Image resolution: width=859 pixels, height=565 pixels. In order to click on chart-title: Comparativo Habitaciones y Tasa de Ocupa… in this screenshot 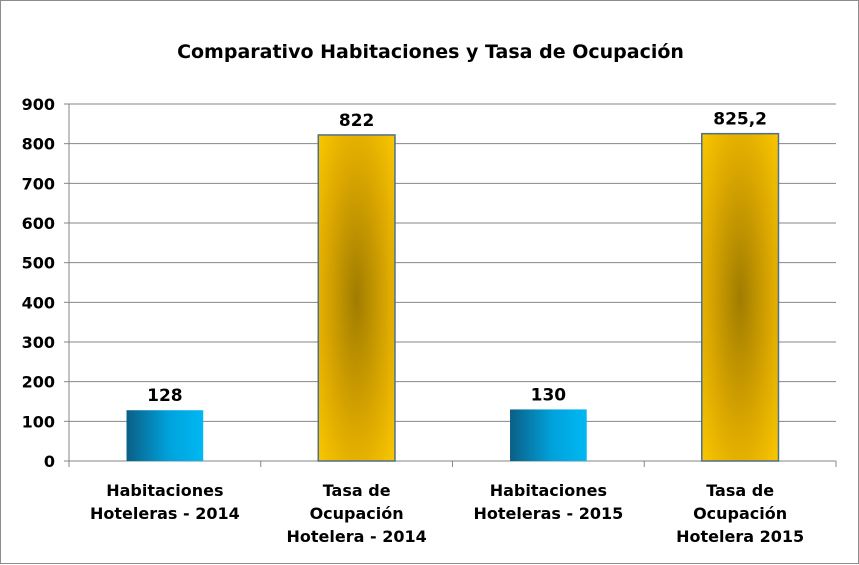, I will do `click(430, 52)`.